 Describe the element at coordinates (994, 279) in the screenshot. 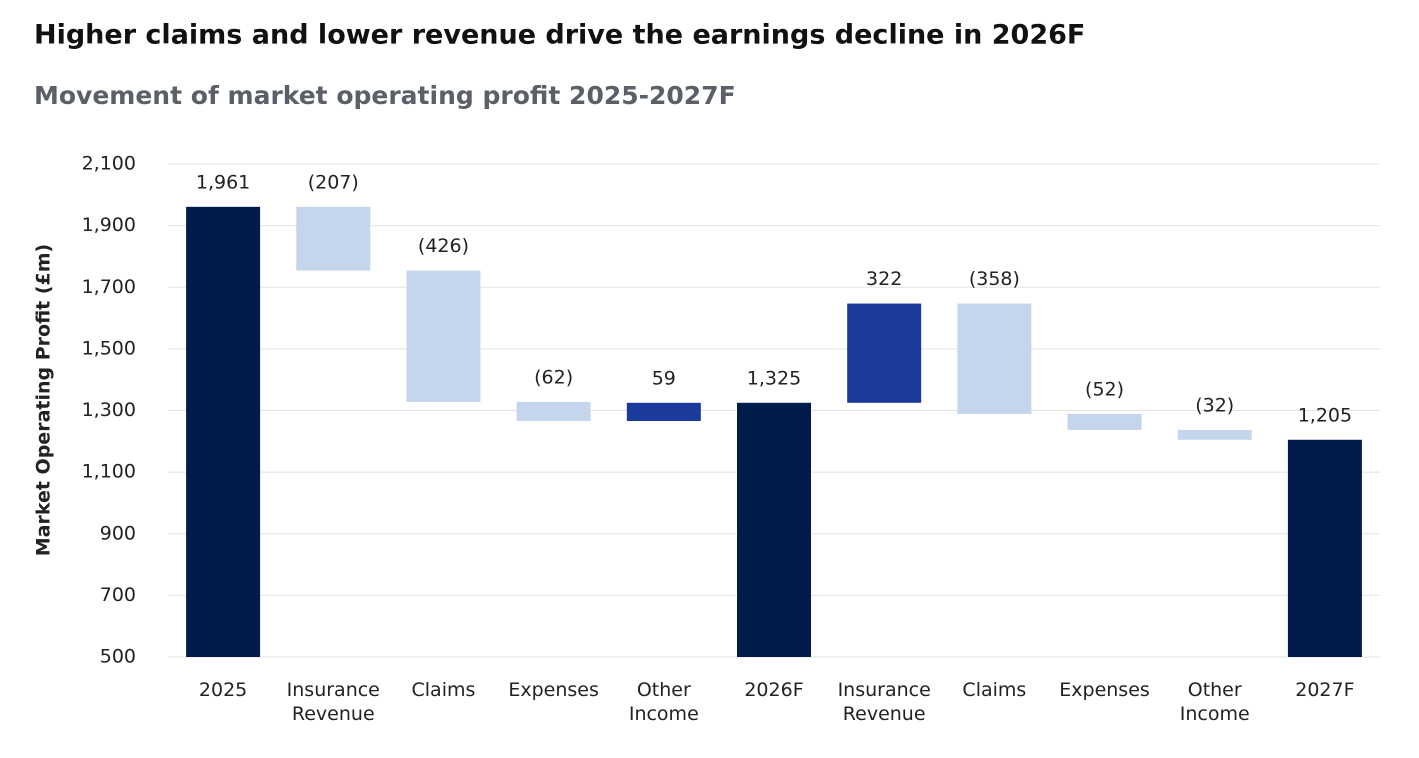

I see `value-label: (358)` at that location.